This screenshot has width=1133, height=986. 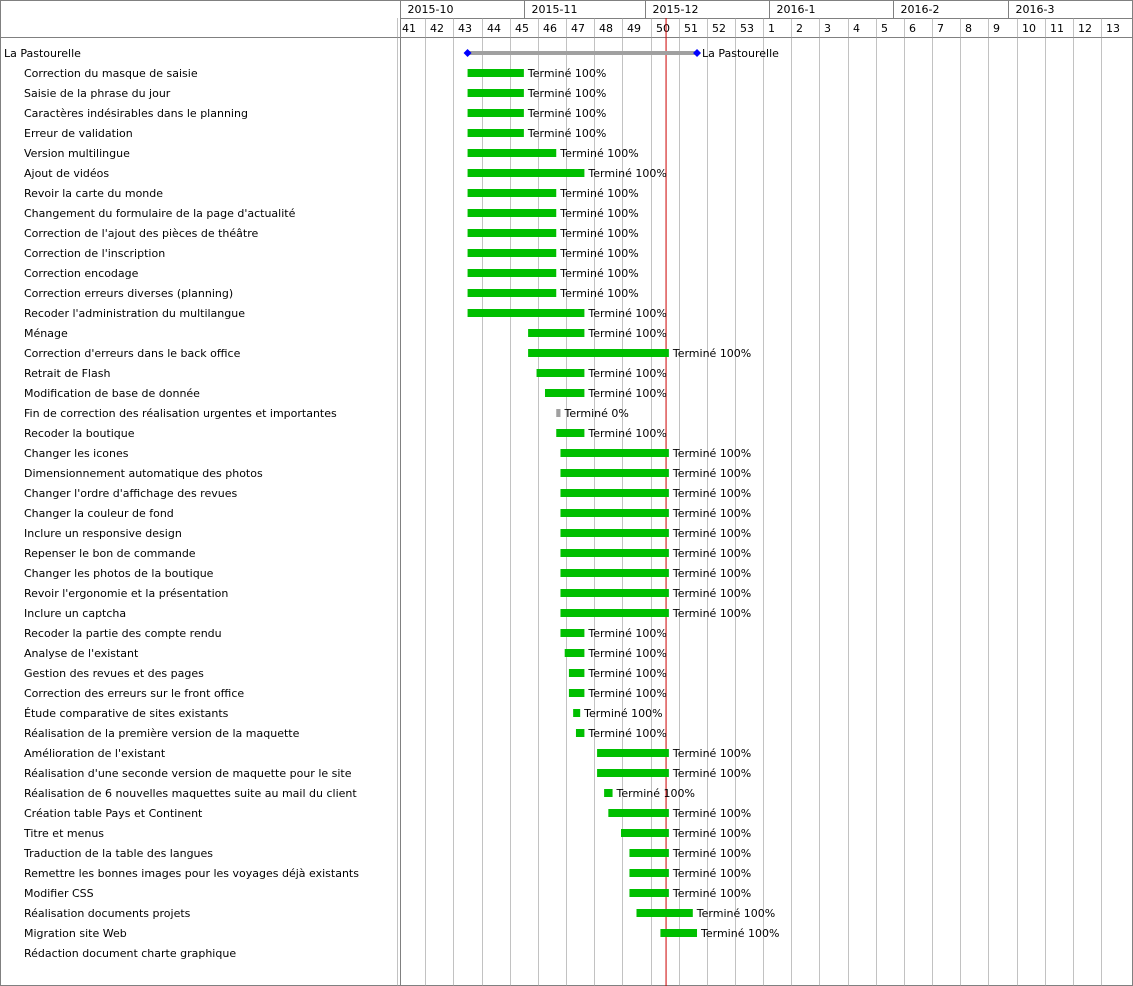 I want to click on month-label: 2016-1, so click(x=796, y=9).